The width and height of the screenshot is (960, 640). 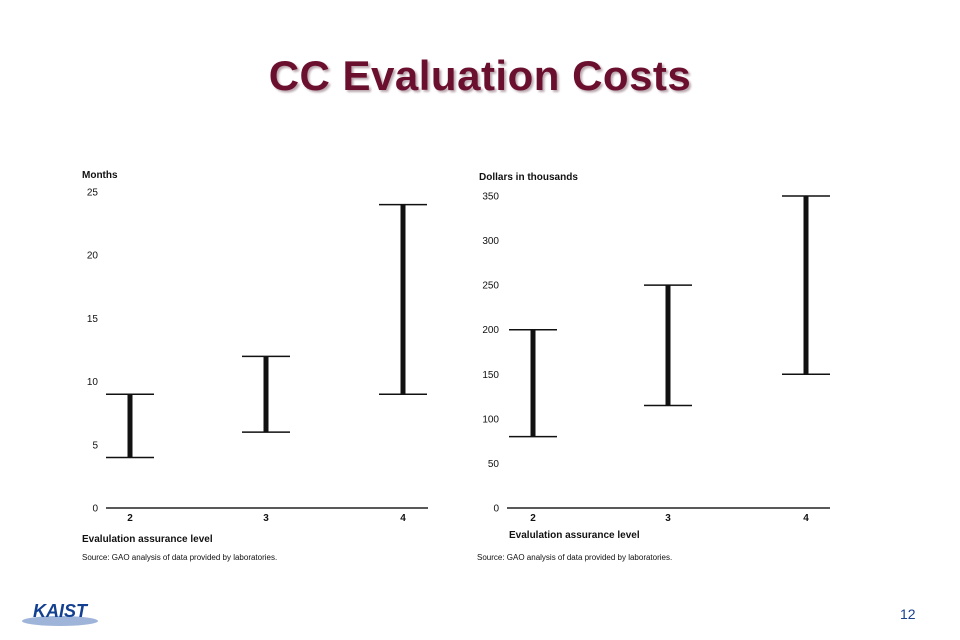 I want to click on y-tick-label: 5, so click(x=95, y=445).